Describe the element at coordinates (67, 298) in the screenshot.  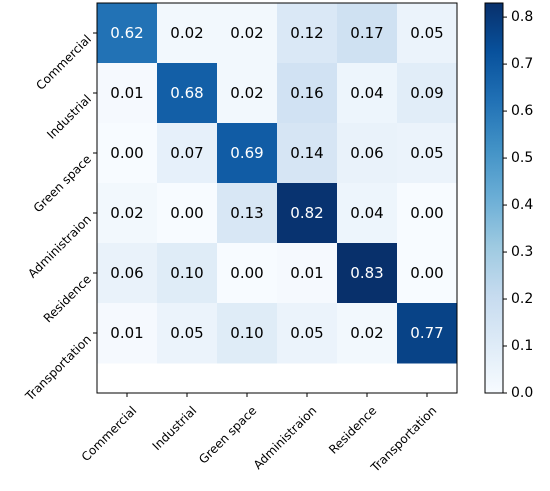
I see `y-tick-label: Residence` at that location.